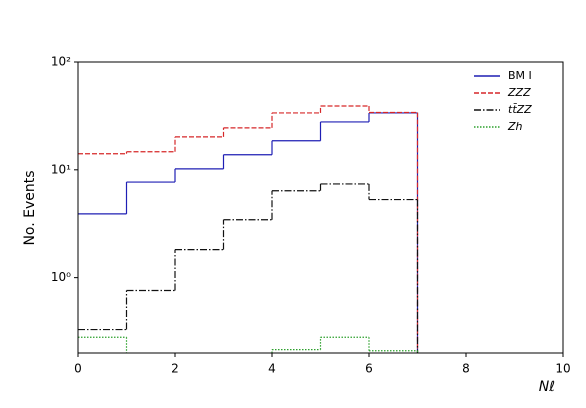  Describe the element at coordinates (175, 369) in the screenshot. I see `x-tick-label: 2` at that location.